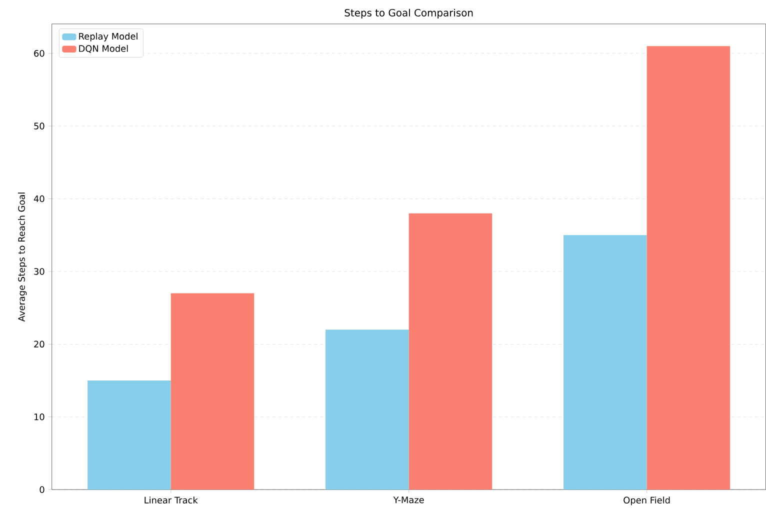 The image size is (766, 514). What do you see at coordinates (408, 14) in the screenshot?
I see `chart-title: Steps to Goal Comparison` at bounding box center [408, 14].